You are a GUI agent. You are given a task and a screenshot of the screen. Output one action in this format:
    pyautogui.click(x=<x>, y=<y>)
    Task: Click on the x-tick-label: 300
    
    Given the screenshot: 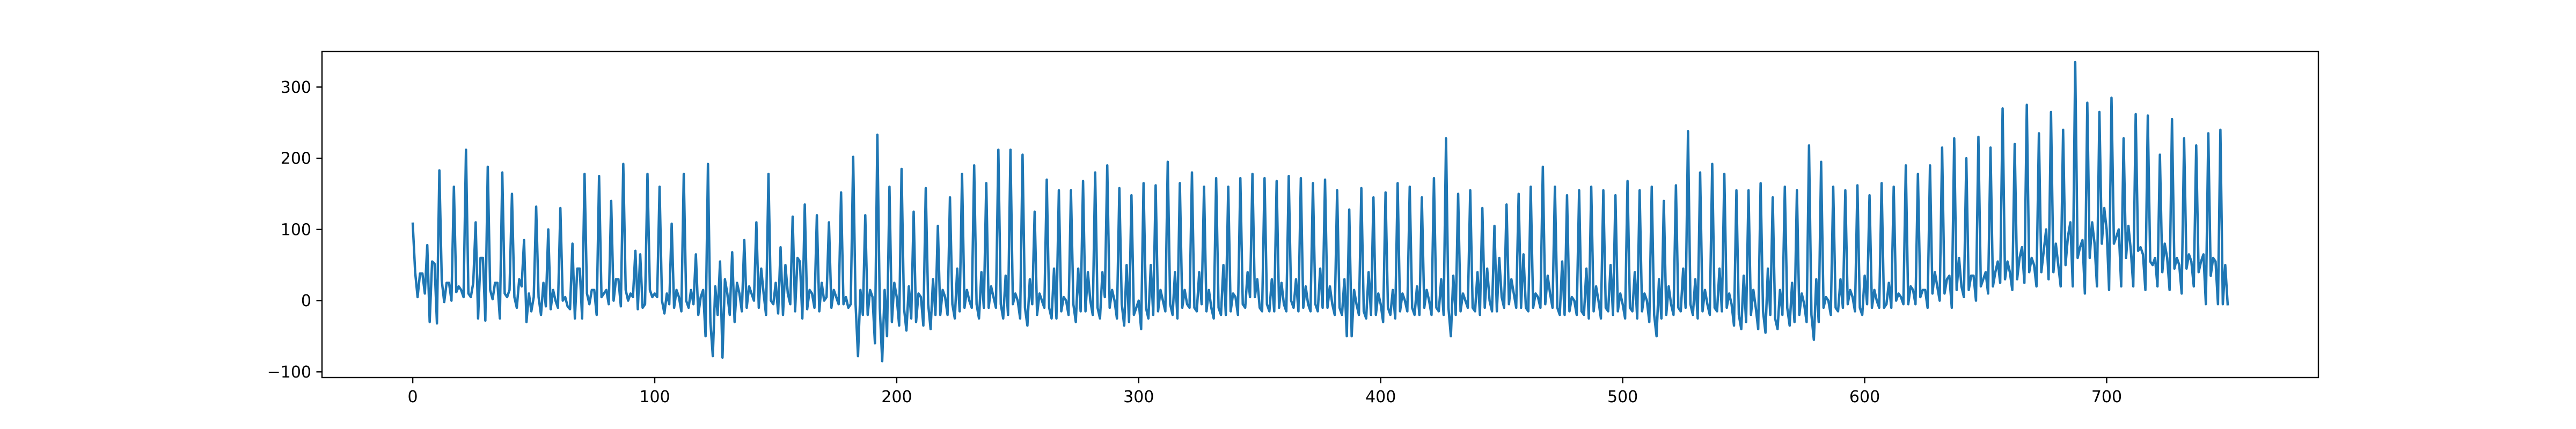 What is the action you would take?
    pyautogui.click(x=1138, y=397)
    